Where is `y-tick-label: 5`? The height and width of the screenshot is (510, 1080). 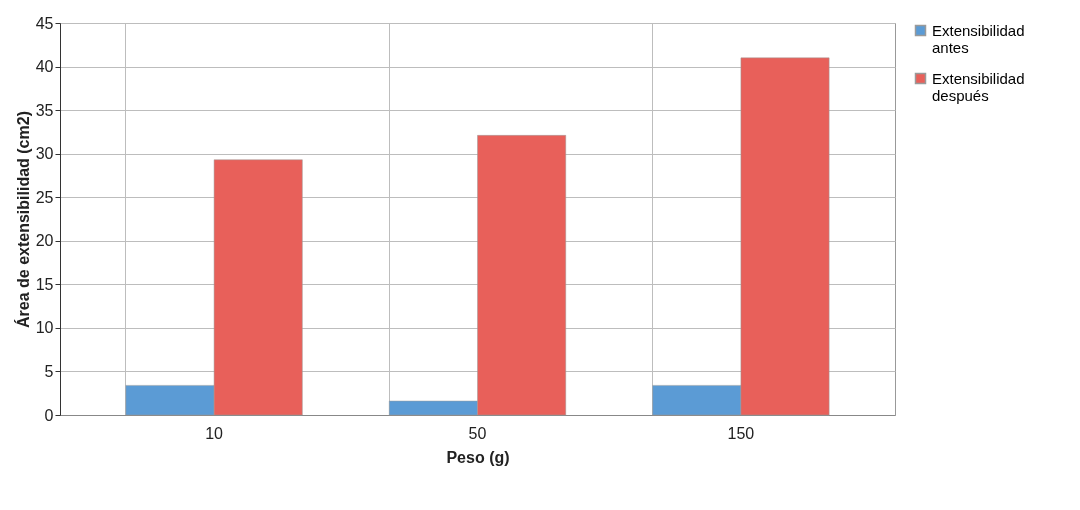
y-tick-label: 5 is located at coordinates (49, 371).